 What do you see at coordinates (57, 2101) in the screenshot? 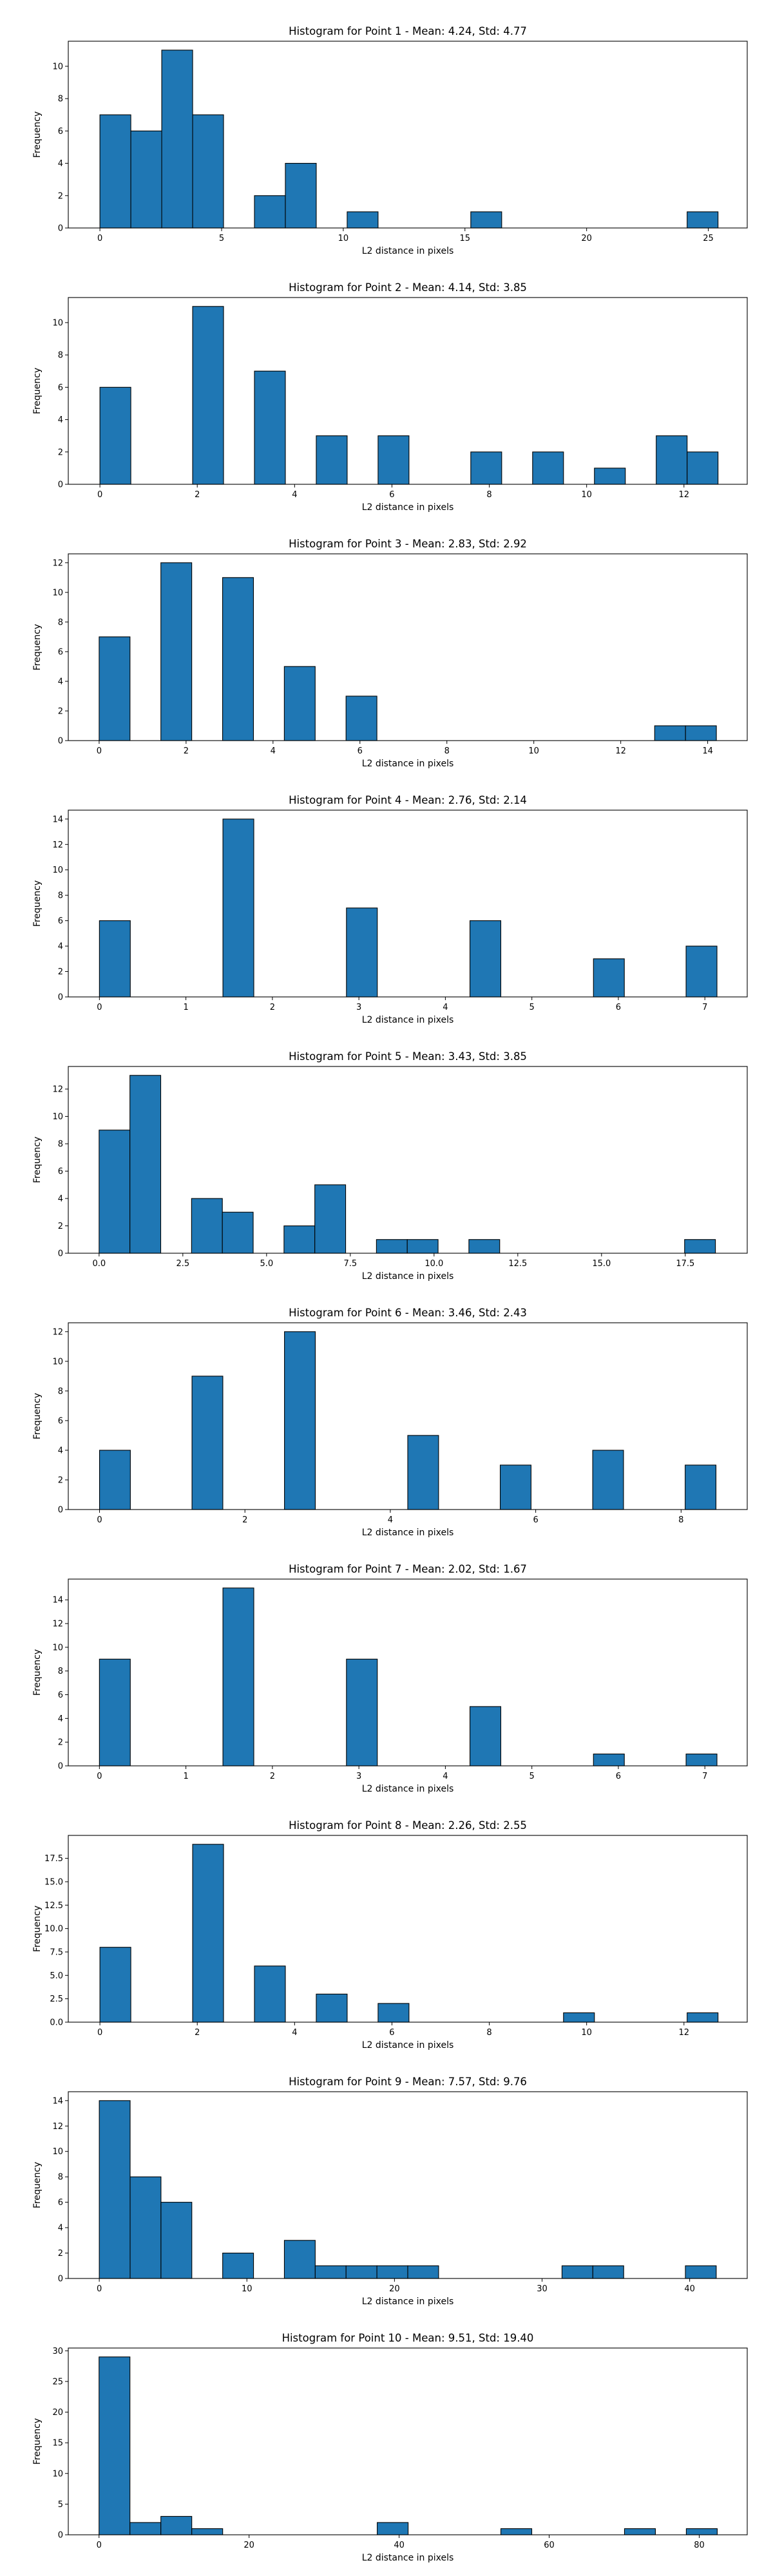
I see `y-tick-label: 14` at bounding box center [57, 2101].